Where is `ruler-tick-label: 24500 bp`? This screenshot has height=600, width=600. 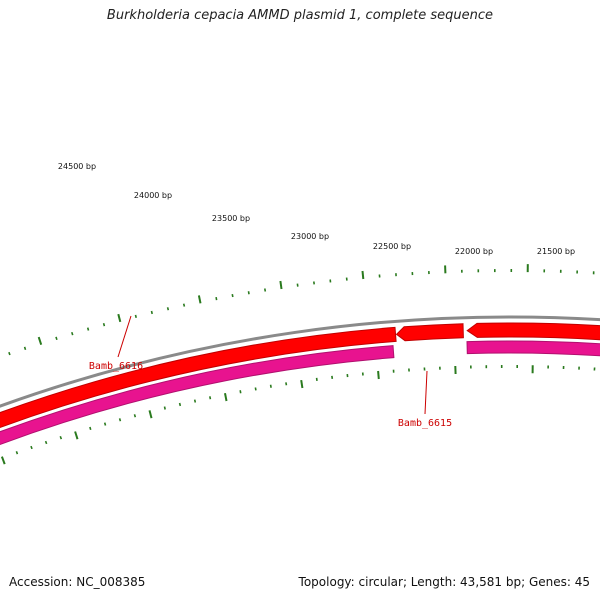 ruler-tick-label: 24500 bp is located at coordinates (77, 166).